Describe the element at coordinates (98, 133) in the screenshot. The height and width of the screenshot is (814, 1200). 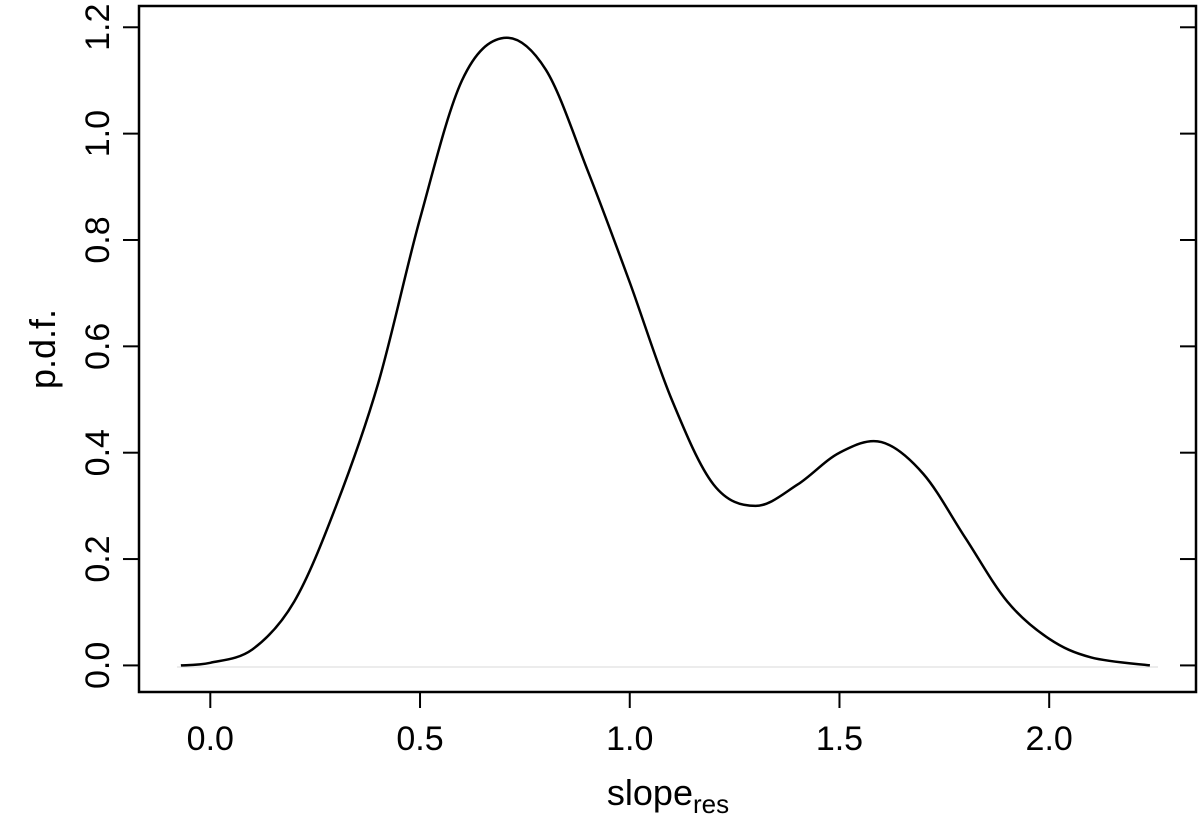
I see `y-tick-label: 1.0` at that location.